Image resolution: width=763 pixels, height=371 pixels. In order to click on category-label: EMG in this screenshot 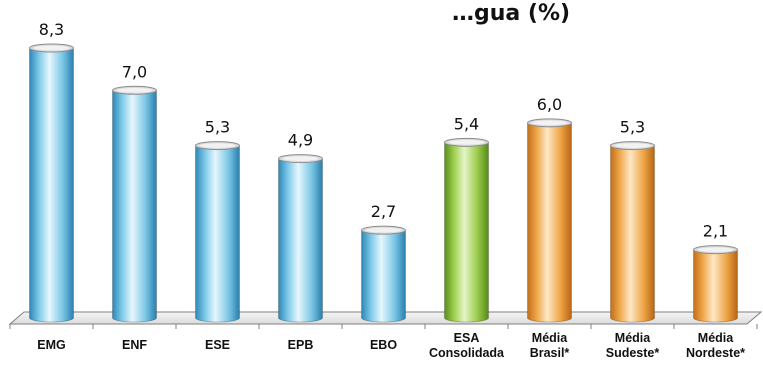, I will do `click(51, 345)`.